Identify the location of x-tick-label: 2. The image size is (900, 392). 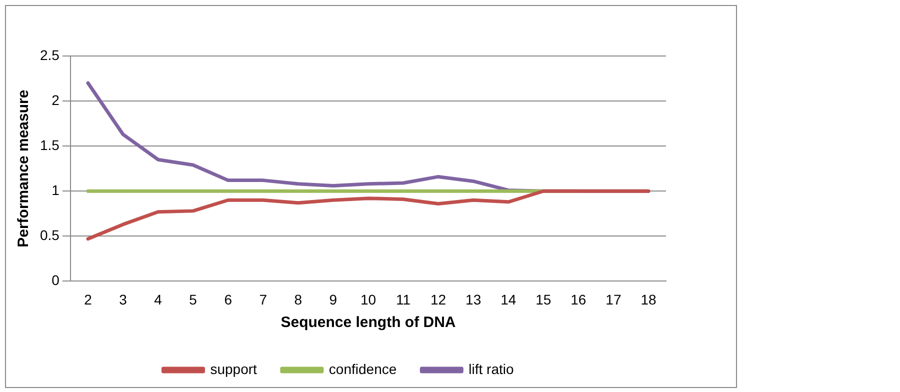
(88, 299).